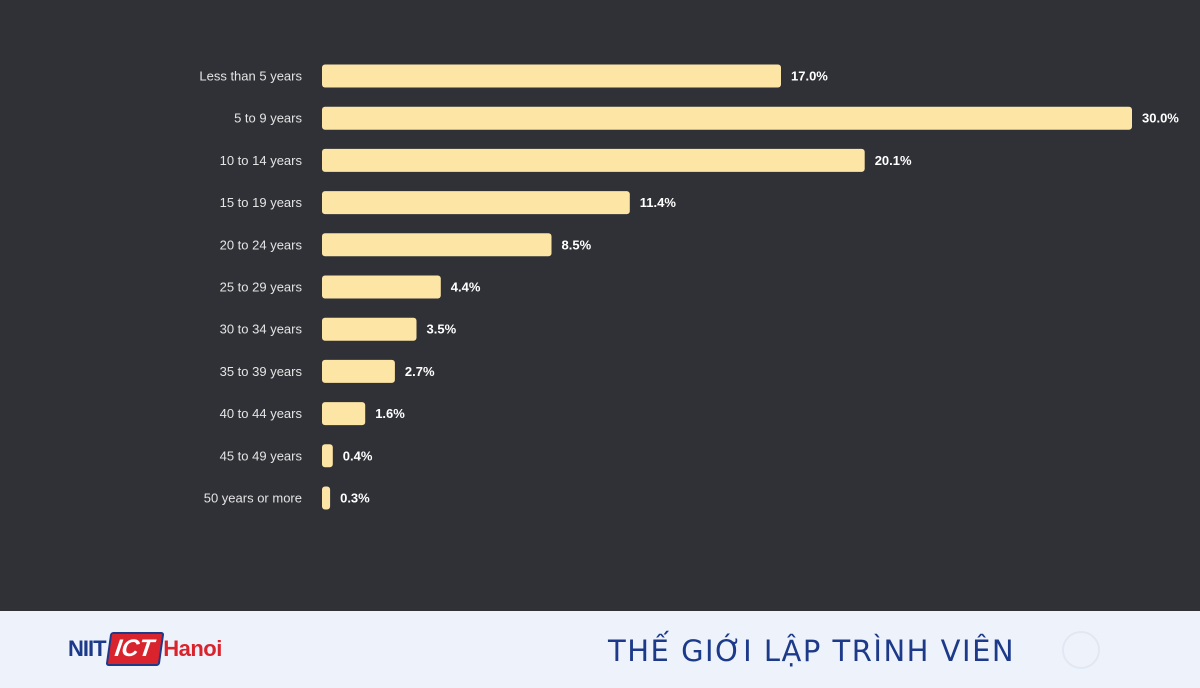  What do you see at coordinates (261, 202) in the screenshot?
I see `category-label: 15 to 19 years` at bounding box center [261, 202].